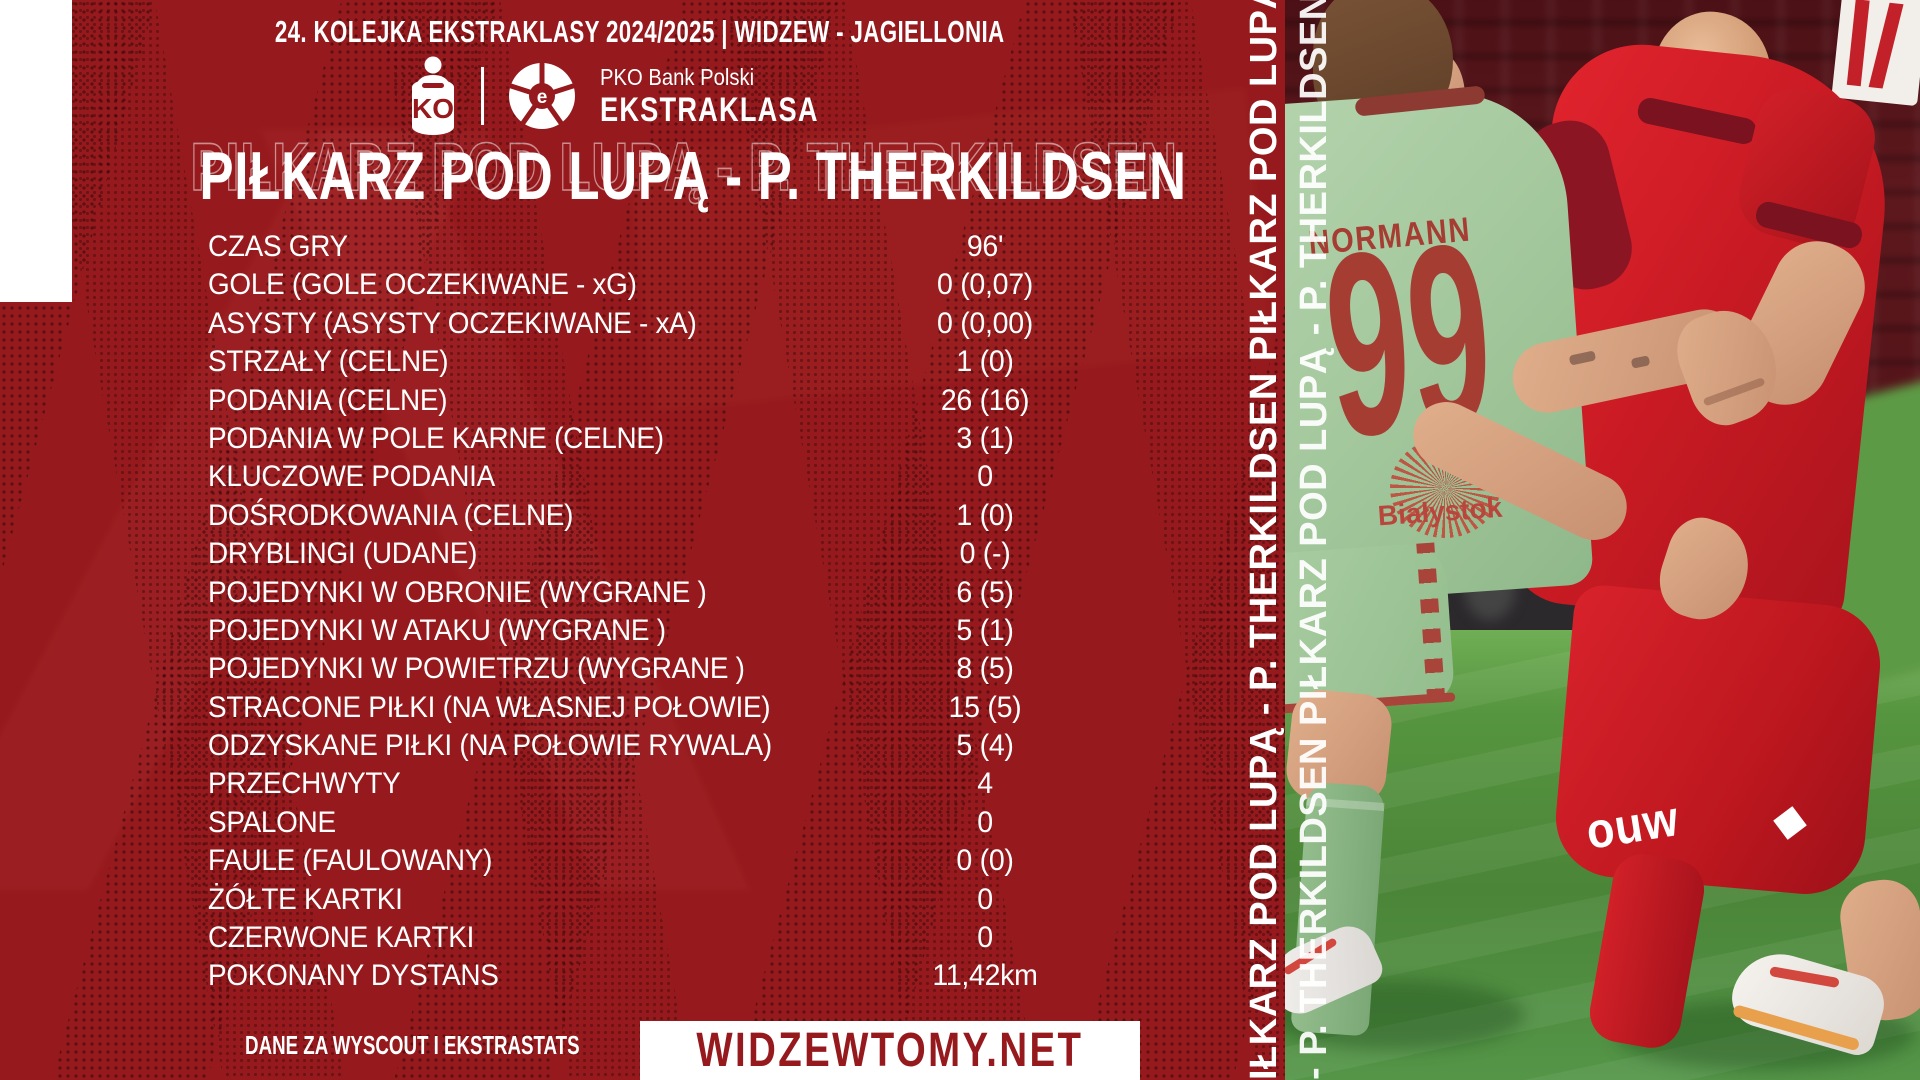 The image size is (1920, 1080). Describe the element at coordinates (688, 477) in the screenshot. I see `stat-row: KLUCZOWE PODANIA 0` at that location.